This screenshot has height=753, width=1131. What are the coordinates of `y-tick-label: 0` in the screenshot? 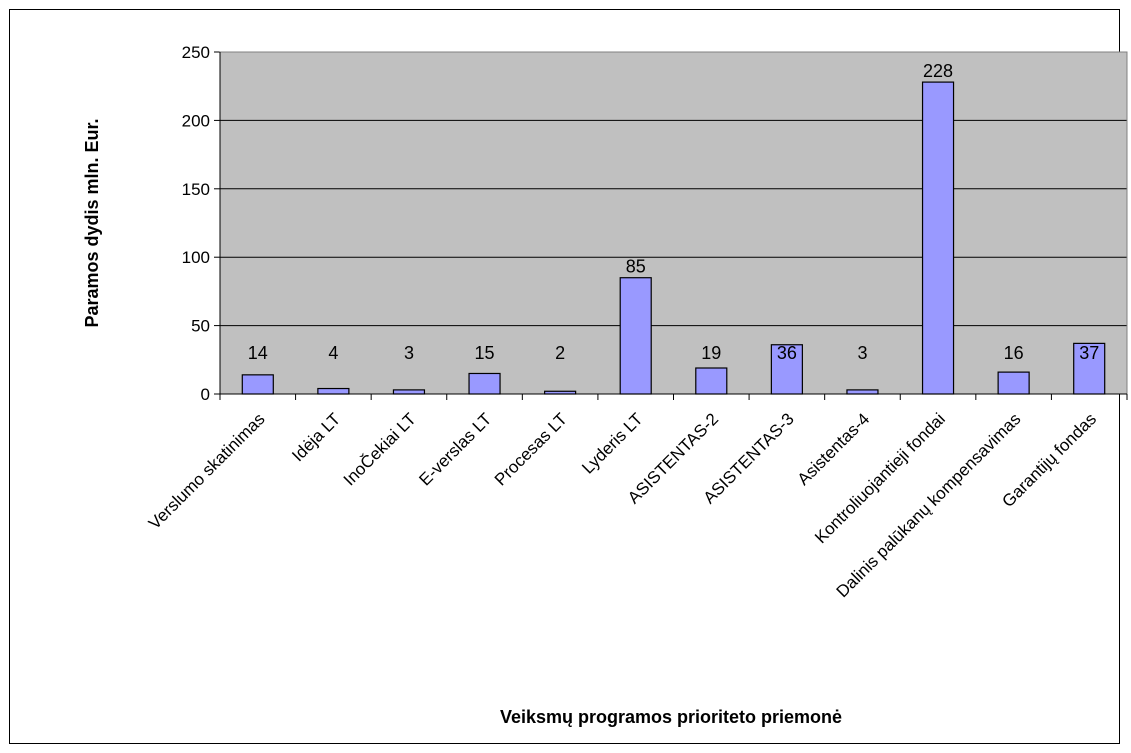 It's located at (205, 394).